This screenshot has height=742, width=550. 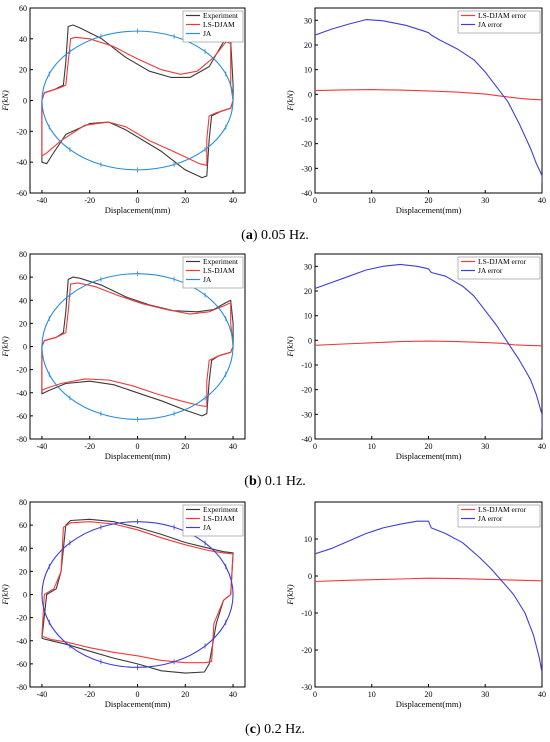 What do you see at coordinates (485, 694) in the screenshot?
I see `x-tick-label: 30` at bounding box center [485, 694].